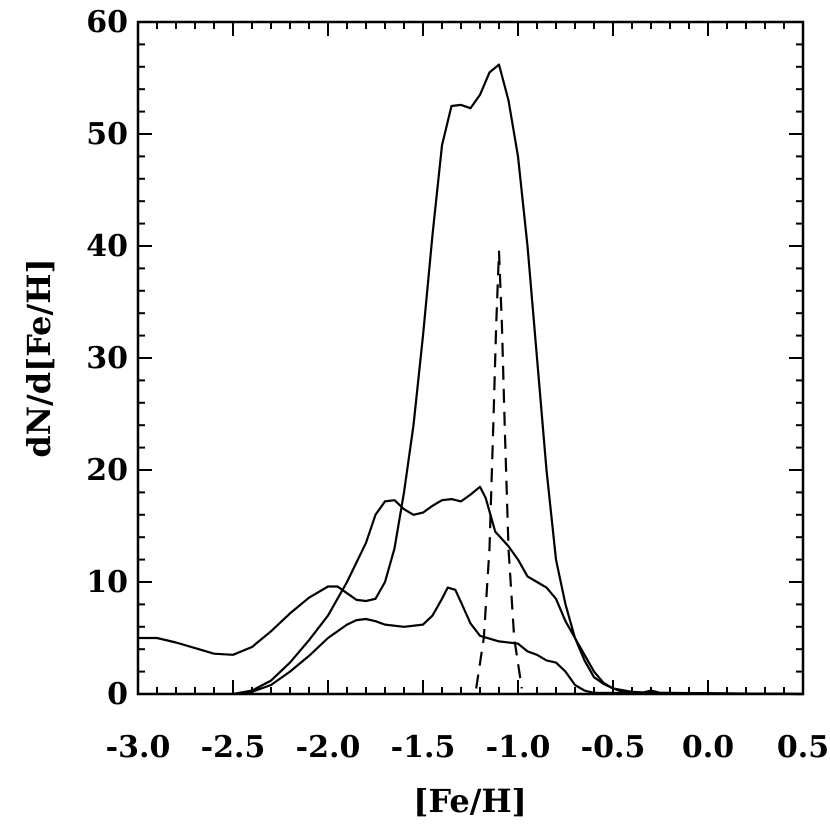 The width and height of the screenshot is (830, 830). Describe the element at coordinates (233, 747) in the screenshot. I see `x-tick-label: -2.5` at that location.